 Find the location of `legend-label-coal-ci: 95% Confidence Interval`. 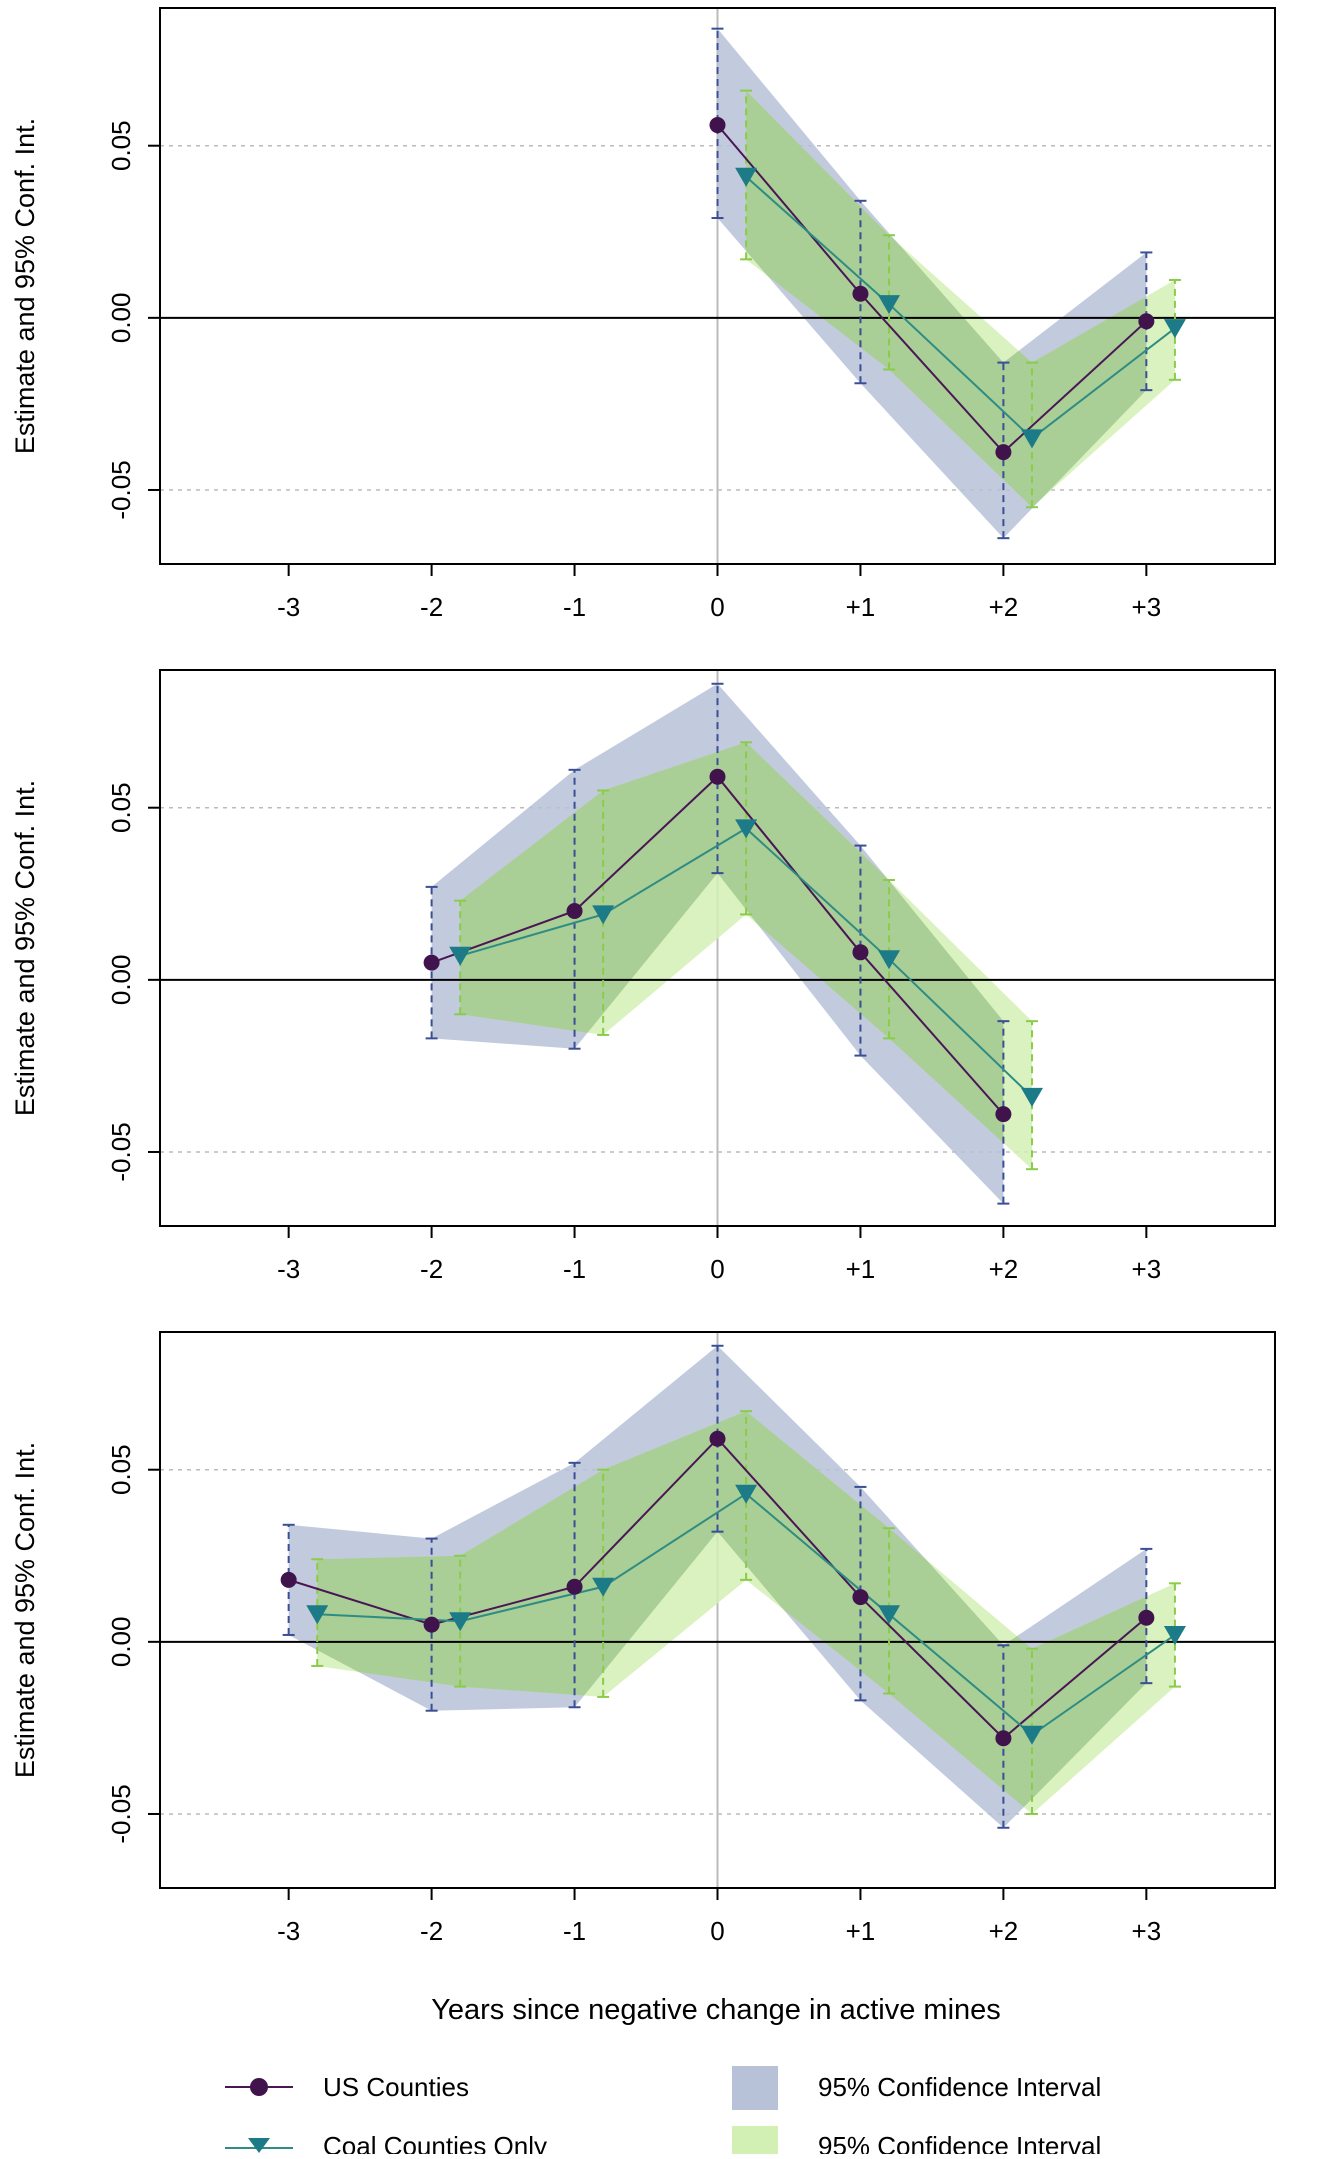

legend-label-coal-ci: 95% Confidence Interval is located at coordinates (959, 2142).